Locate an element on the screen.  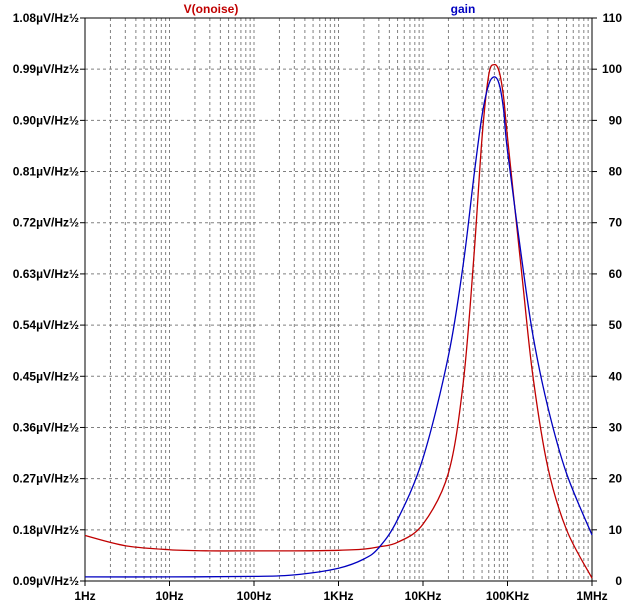
right-axis-ticks: 0 10 20 30 40 50 60 70 80 90 100 110 is located at coordinates (607, 299).